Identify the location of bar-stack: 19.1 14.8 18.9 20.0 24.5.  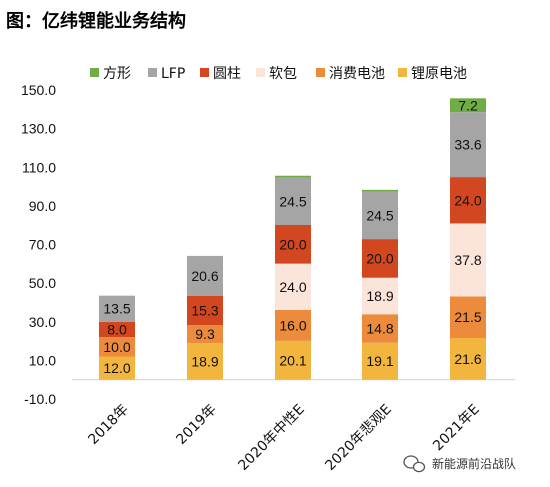
(380, 284).